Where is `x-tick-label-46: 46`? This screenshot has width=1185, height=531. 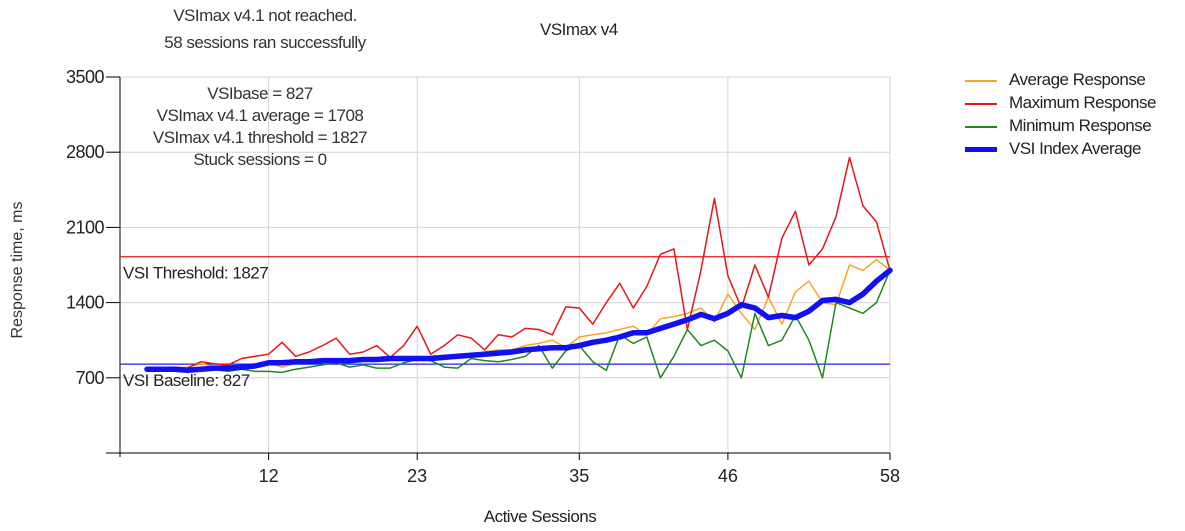 x-tick-label-46: 46 is located at coordinates (728, 476).